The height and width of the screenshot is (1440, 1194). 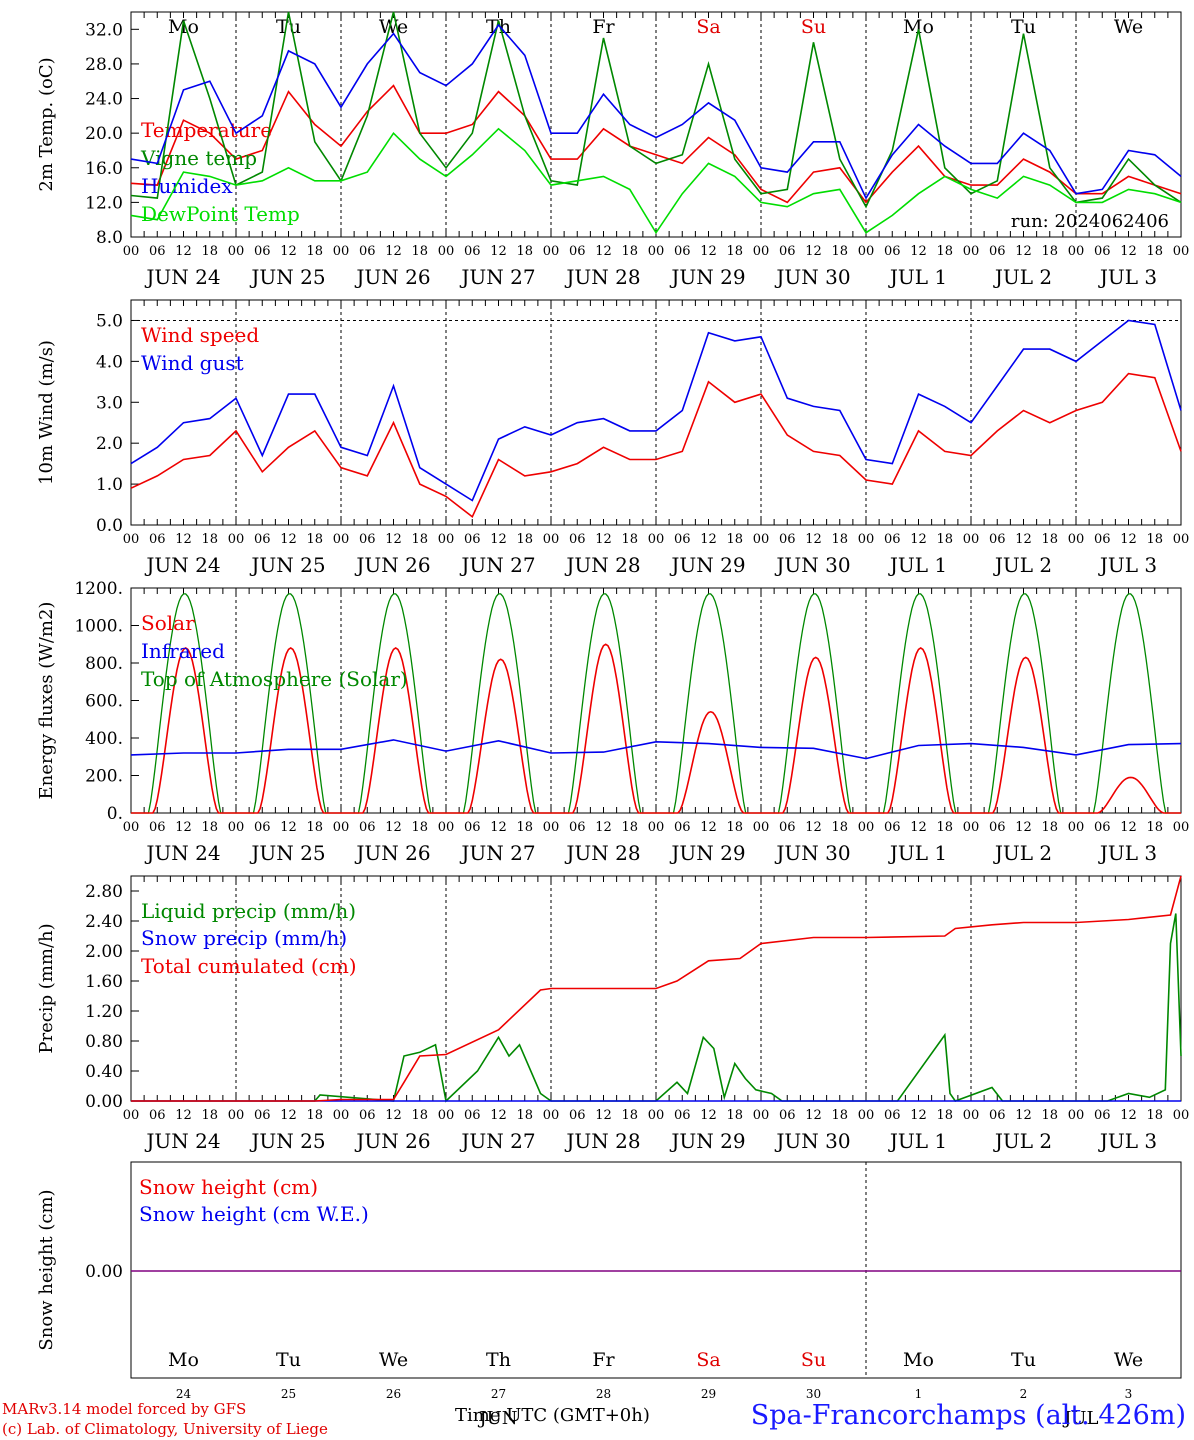 What do you see at coordinates (393, 1360) in the screenshot?
I see `weekday-label: We` at bounding box center [393, 1360].